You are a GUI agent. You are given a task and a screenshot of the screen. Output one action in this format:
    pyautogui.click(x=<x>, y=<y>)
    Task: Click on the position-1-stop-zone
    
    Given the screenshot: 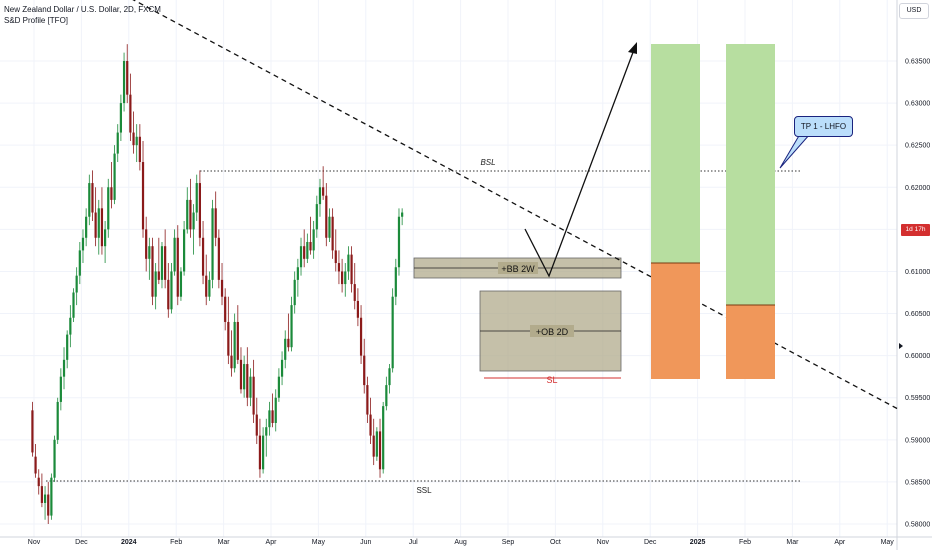 What is the action you would take?
    pyautogui.click(x=675, y=321)
    